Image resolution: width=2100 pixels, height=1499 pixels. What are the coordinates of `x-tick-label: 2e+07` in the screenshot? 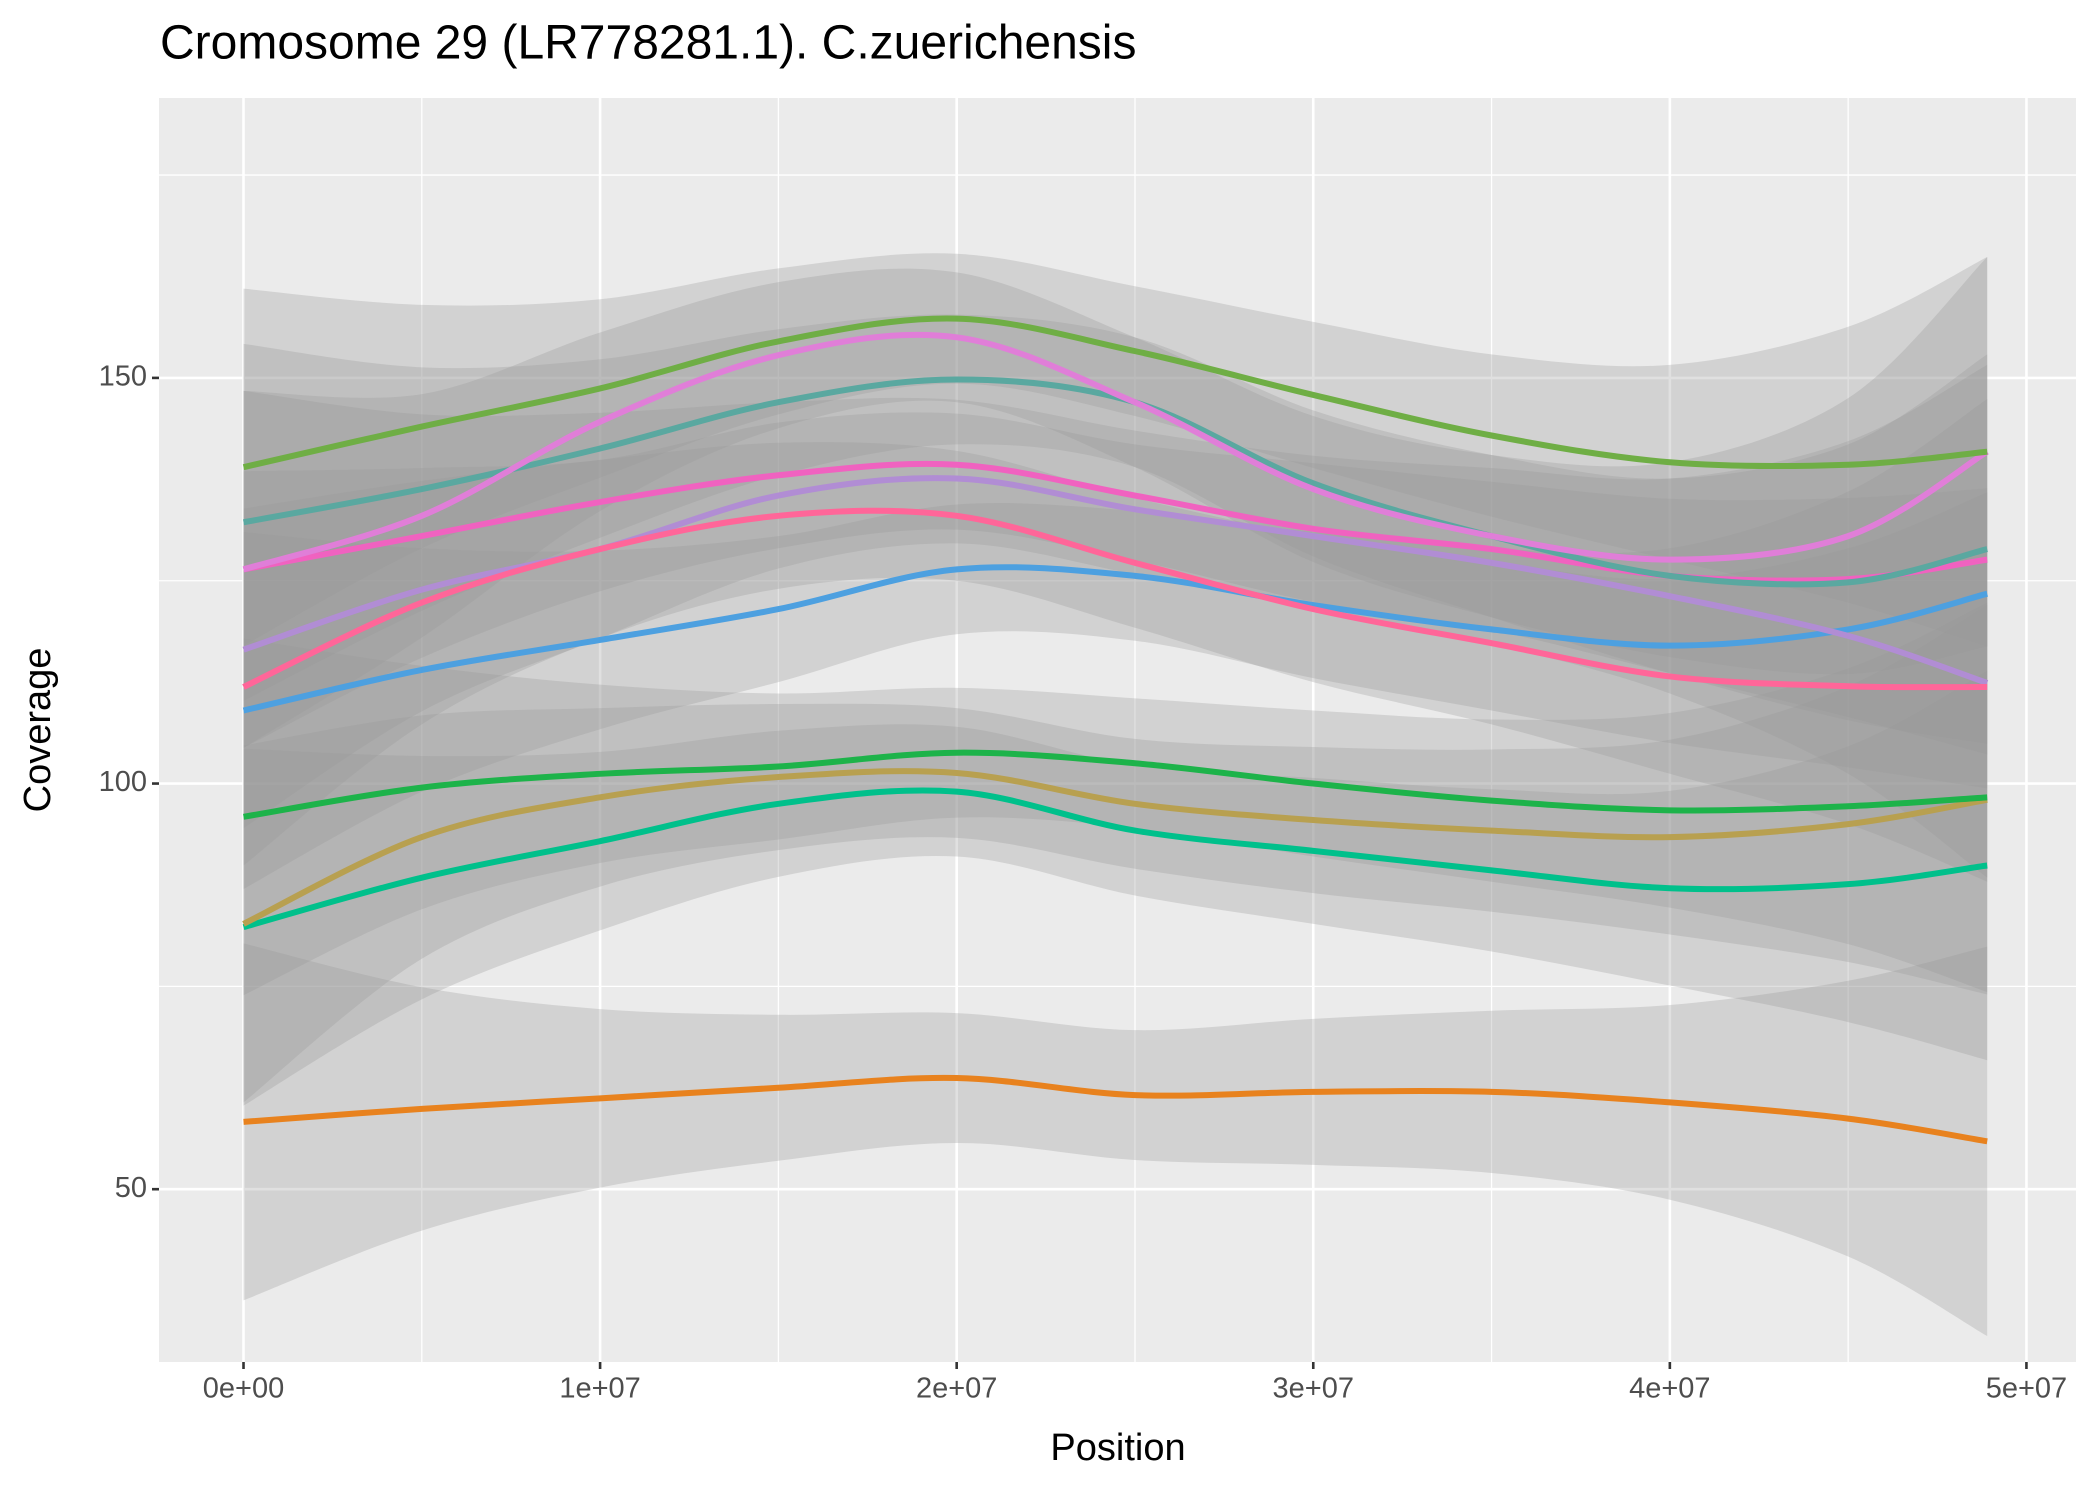 It's located at (956, 1389).